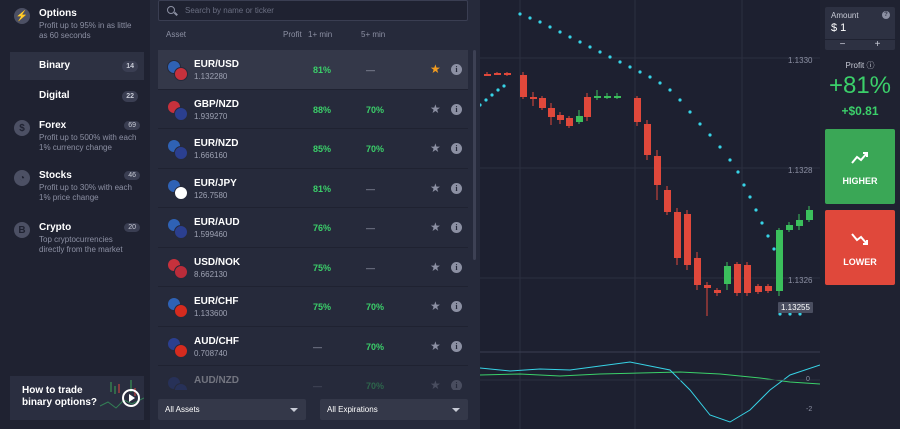 The width and height of the screenshot is (900, 429). What do you see at coordinates (55, 175) in the screenshot?
I see `category-title: Stocks` at bounding box center [55, 175].